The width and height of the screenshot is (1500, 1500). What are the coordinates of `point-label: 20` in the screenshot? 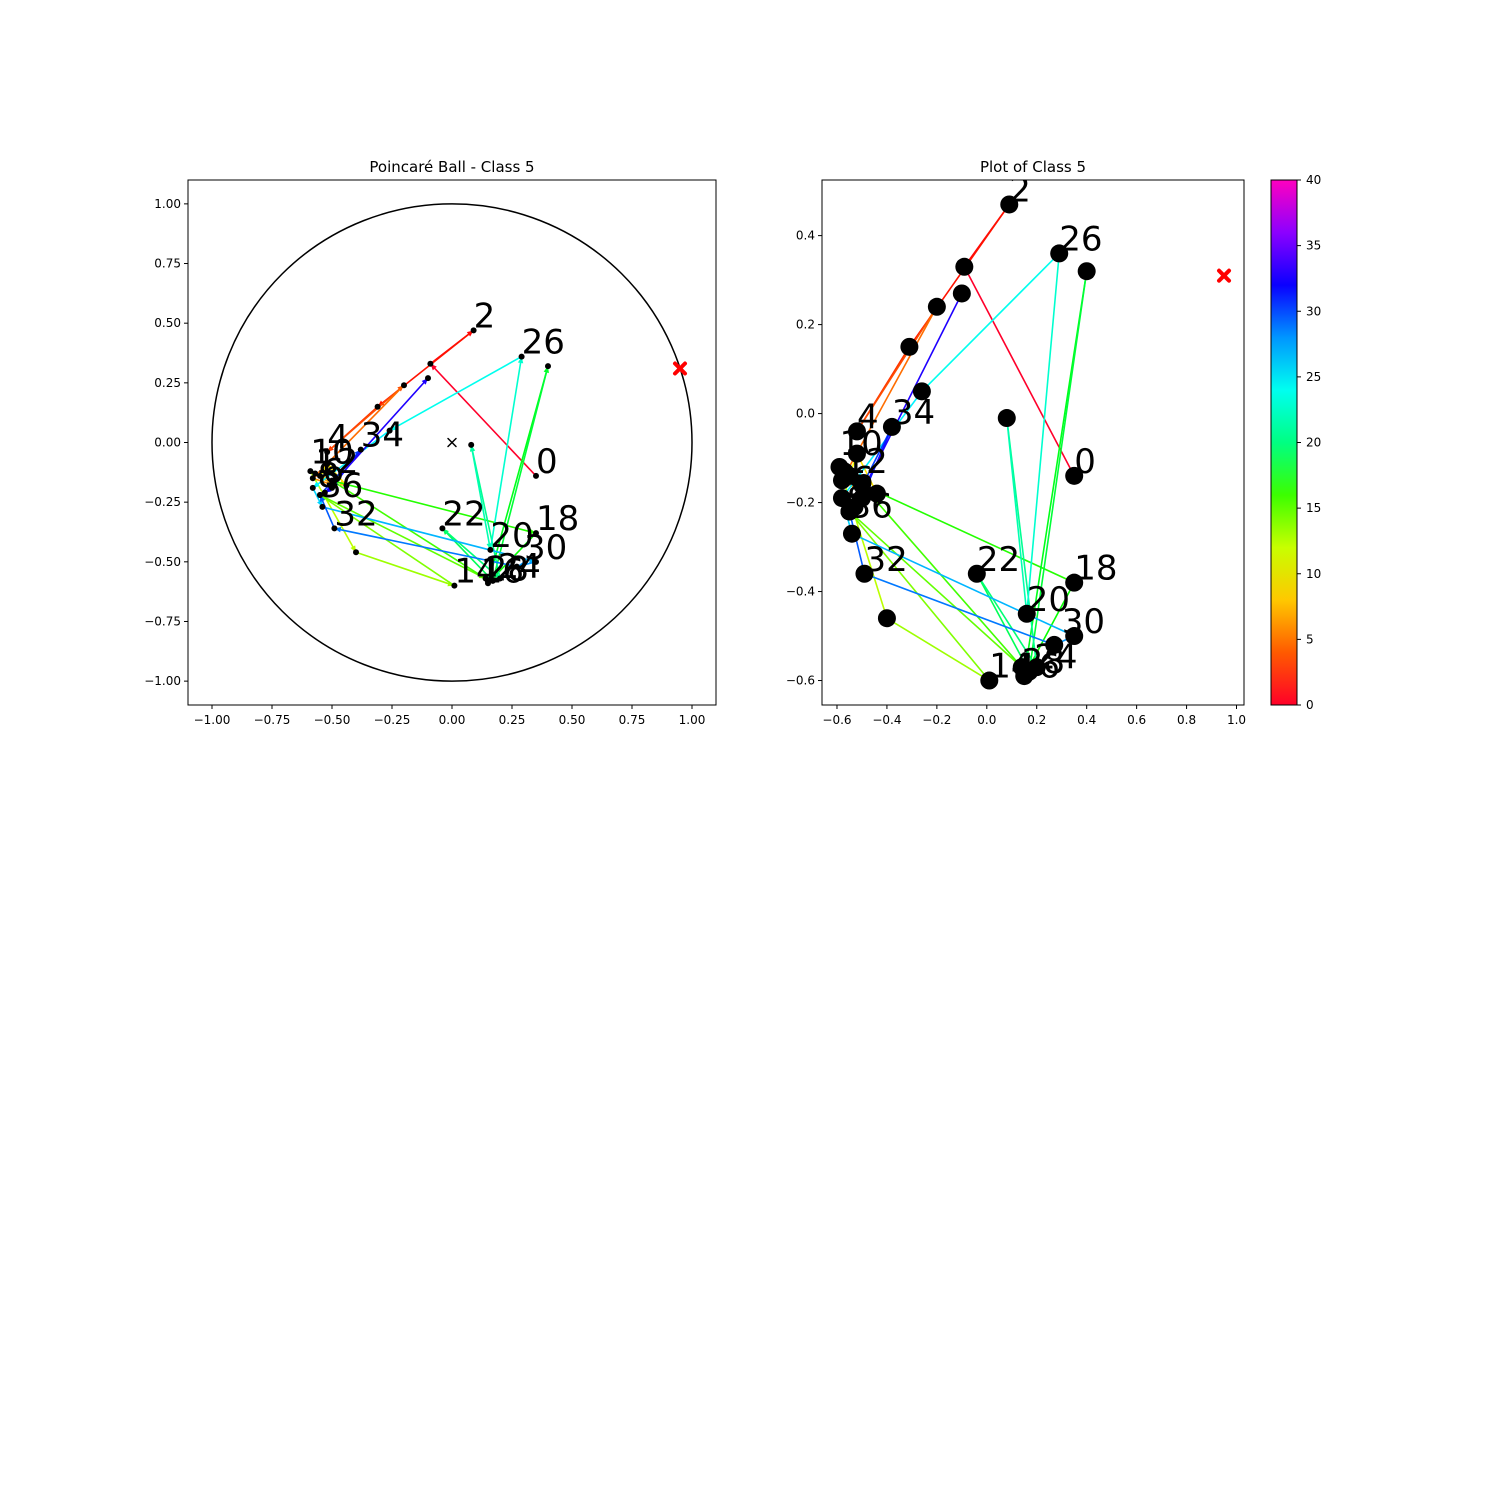 It's located at (1048, 600).